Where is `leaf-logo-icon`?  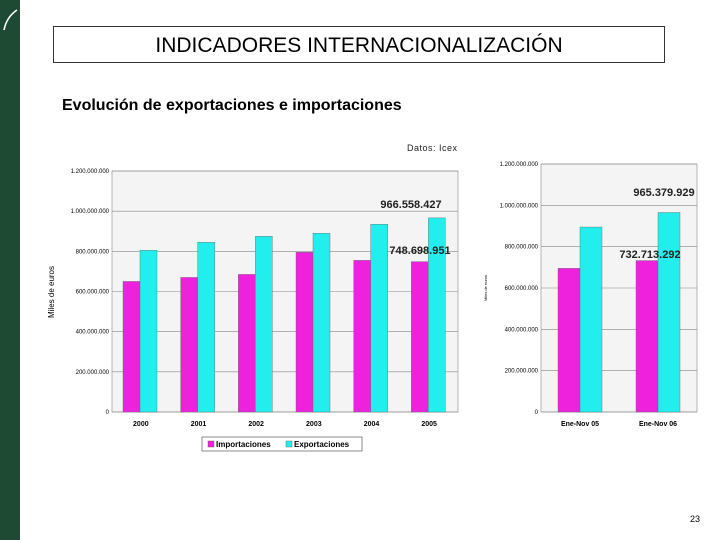
leaf-logo-icon is located at coordinates (10, 20).